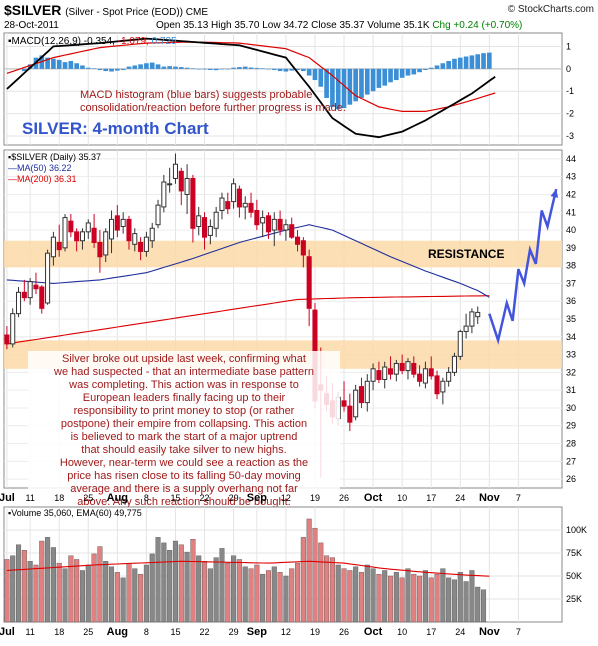 This screenshot has height=646, width=598. Describe the element at coordinates (106, 10) in the screenshot. I see `symbol-title: $SILVER (Silver - Spot Price (EOD)) CME` at that location.